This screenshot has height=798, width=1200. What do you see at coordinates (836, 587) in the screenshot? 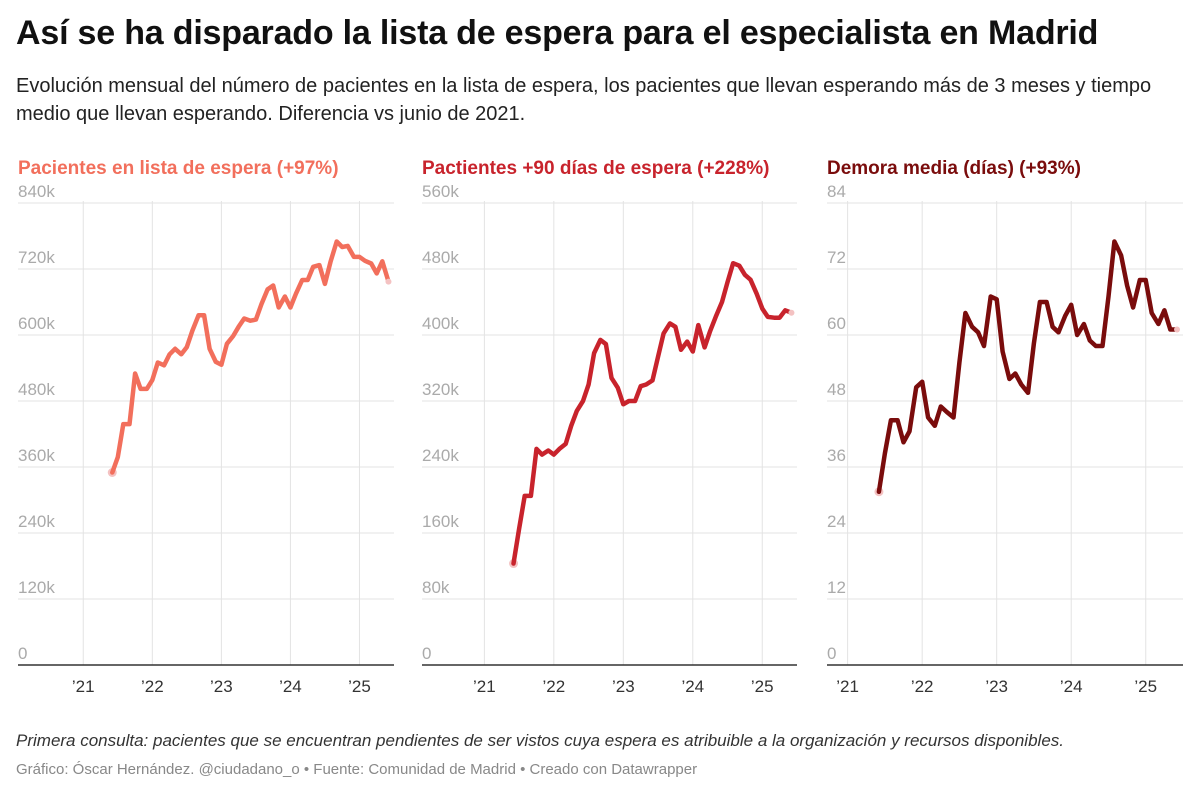
I see `y-tick-label: 12` at bounding box center [836, 587].